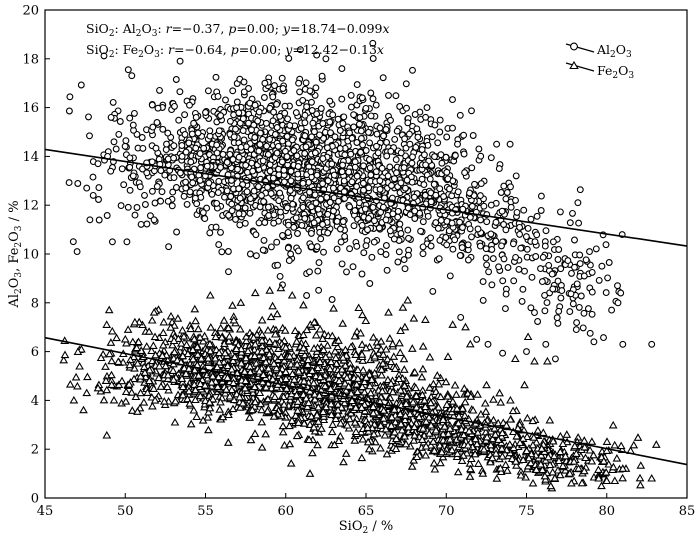 Image resolution: width=700 pixels, height=542 pixels. I want to click on legend-al2o3-label: Al2O3, so click(614, 51).